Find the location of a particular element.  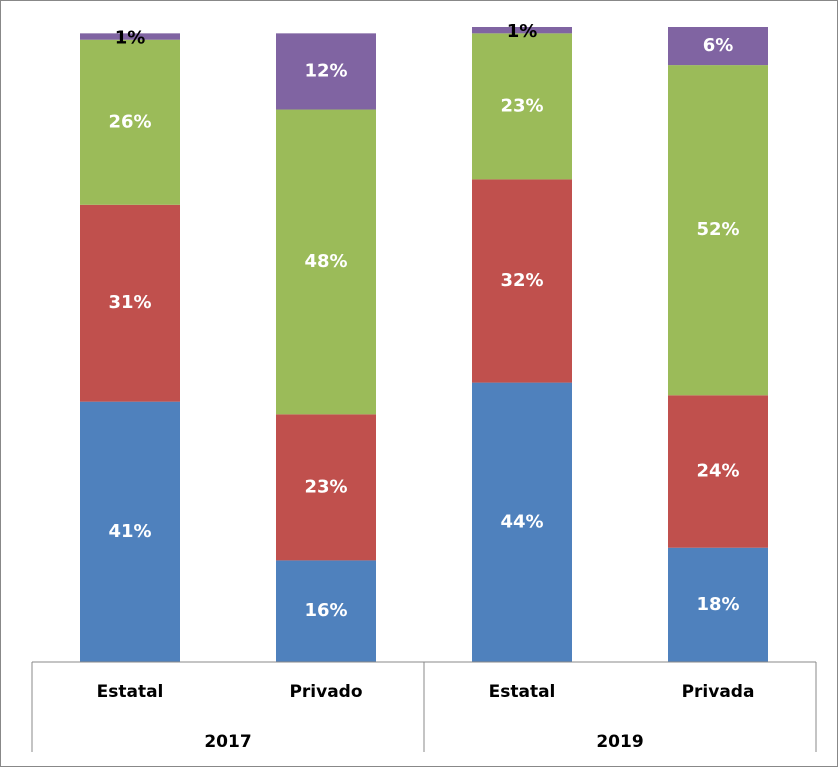

value-label: 6% is located at coordinates (718, 45).